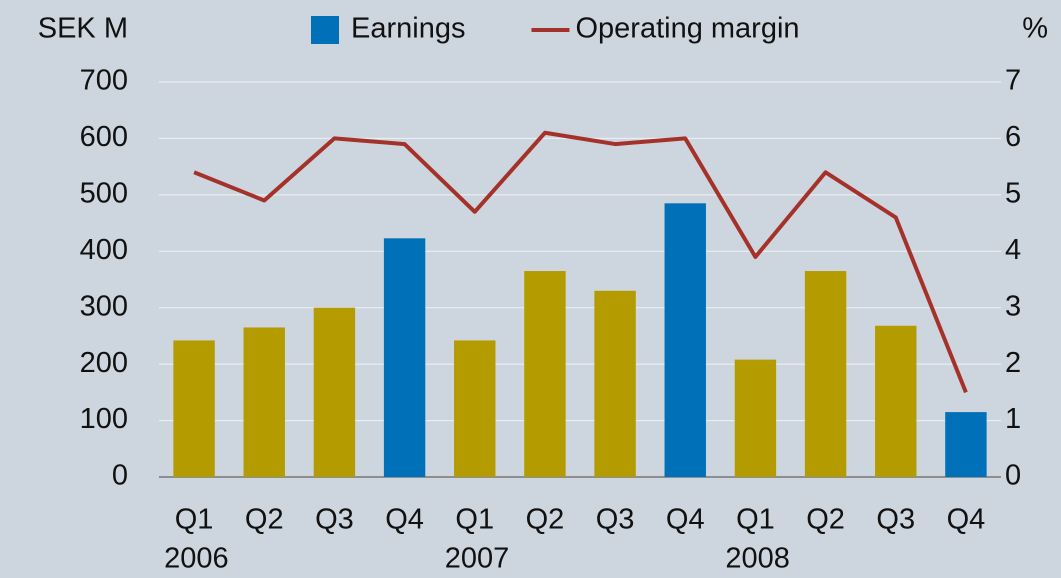 This screenshot has height=578, width=1061. What do you see at coordinates (687, 29) in the screenshot?
I see `legend-label: Operating margin` at bounding box center [687, 29].